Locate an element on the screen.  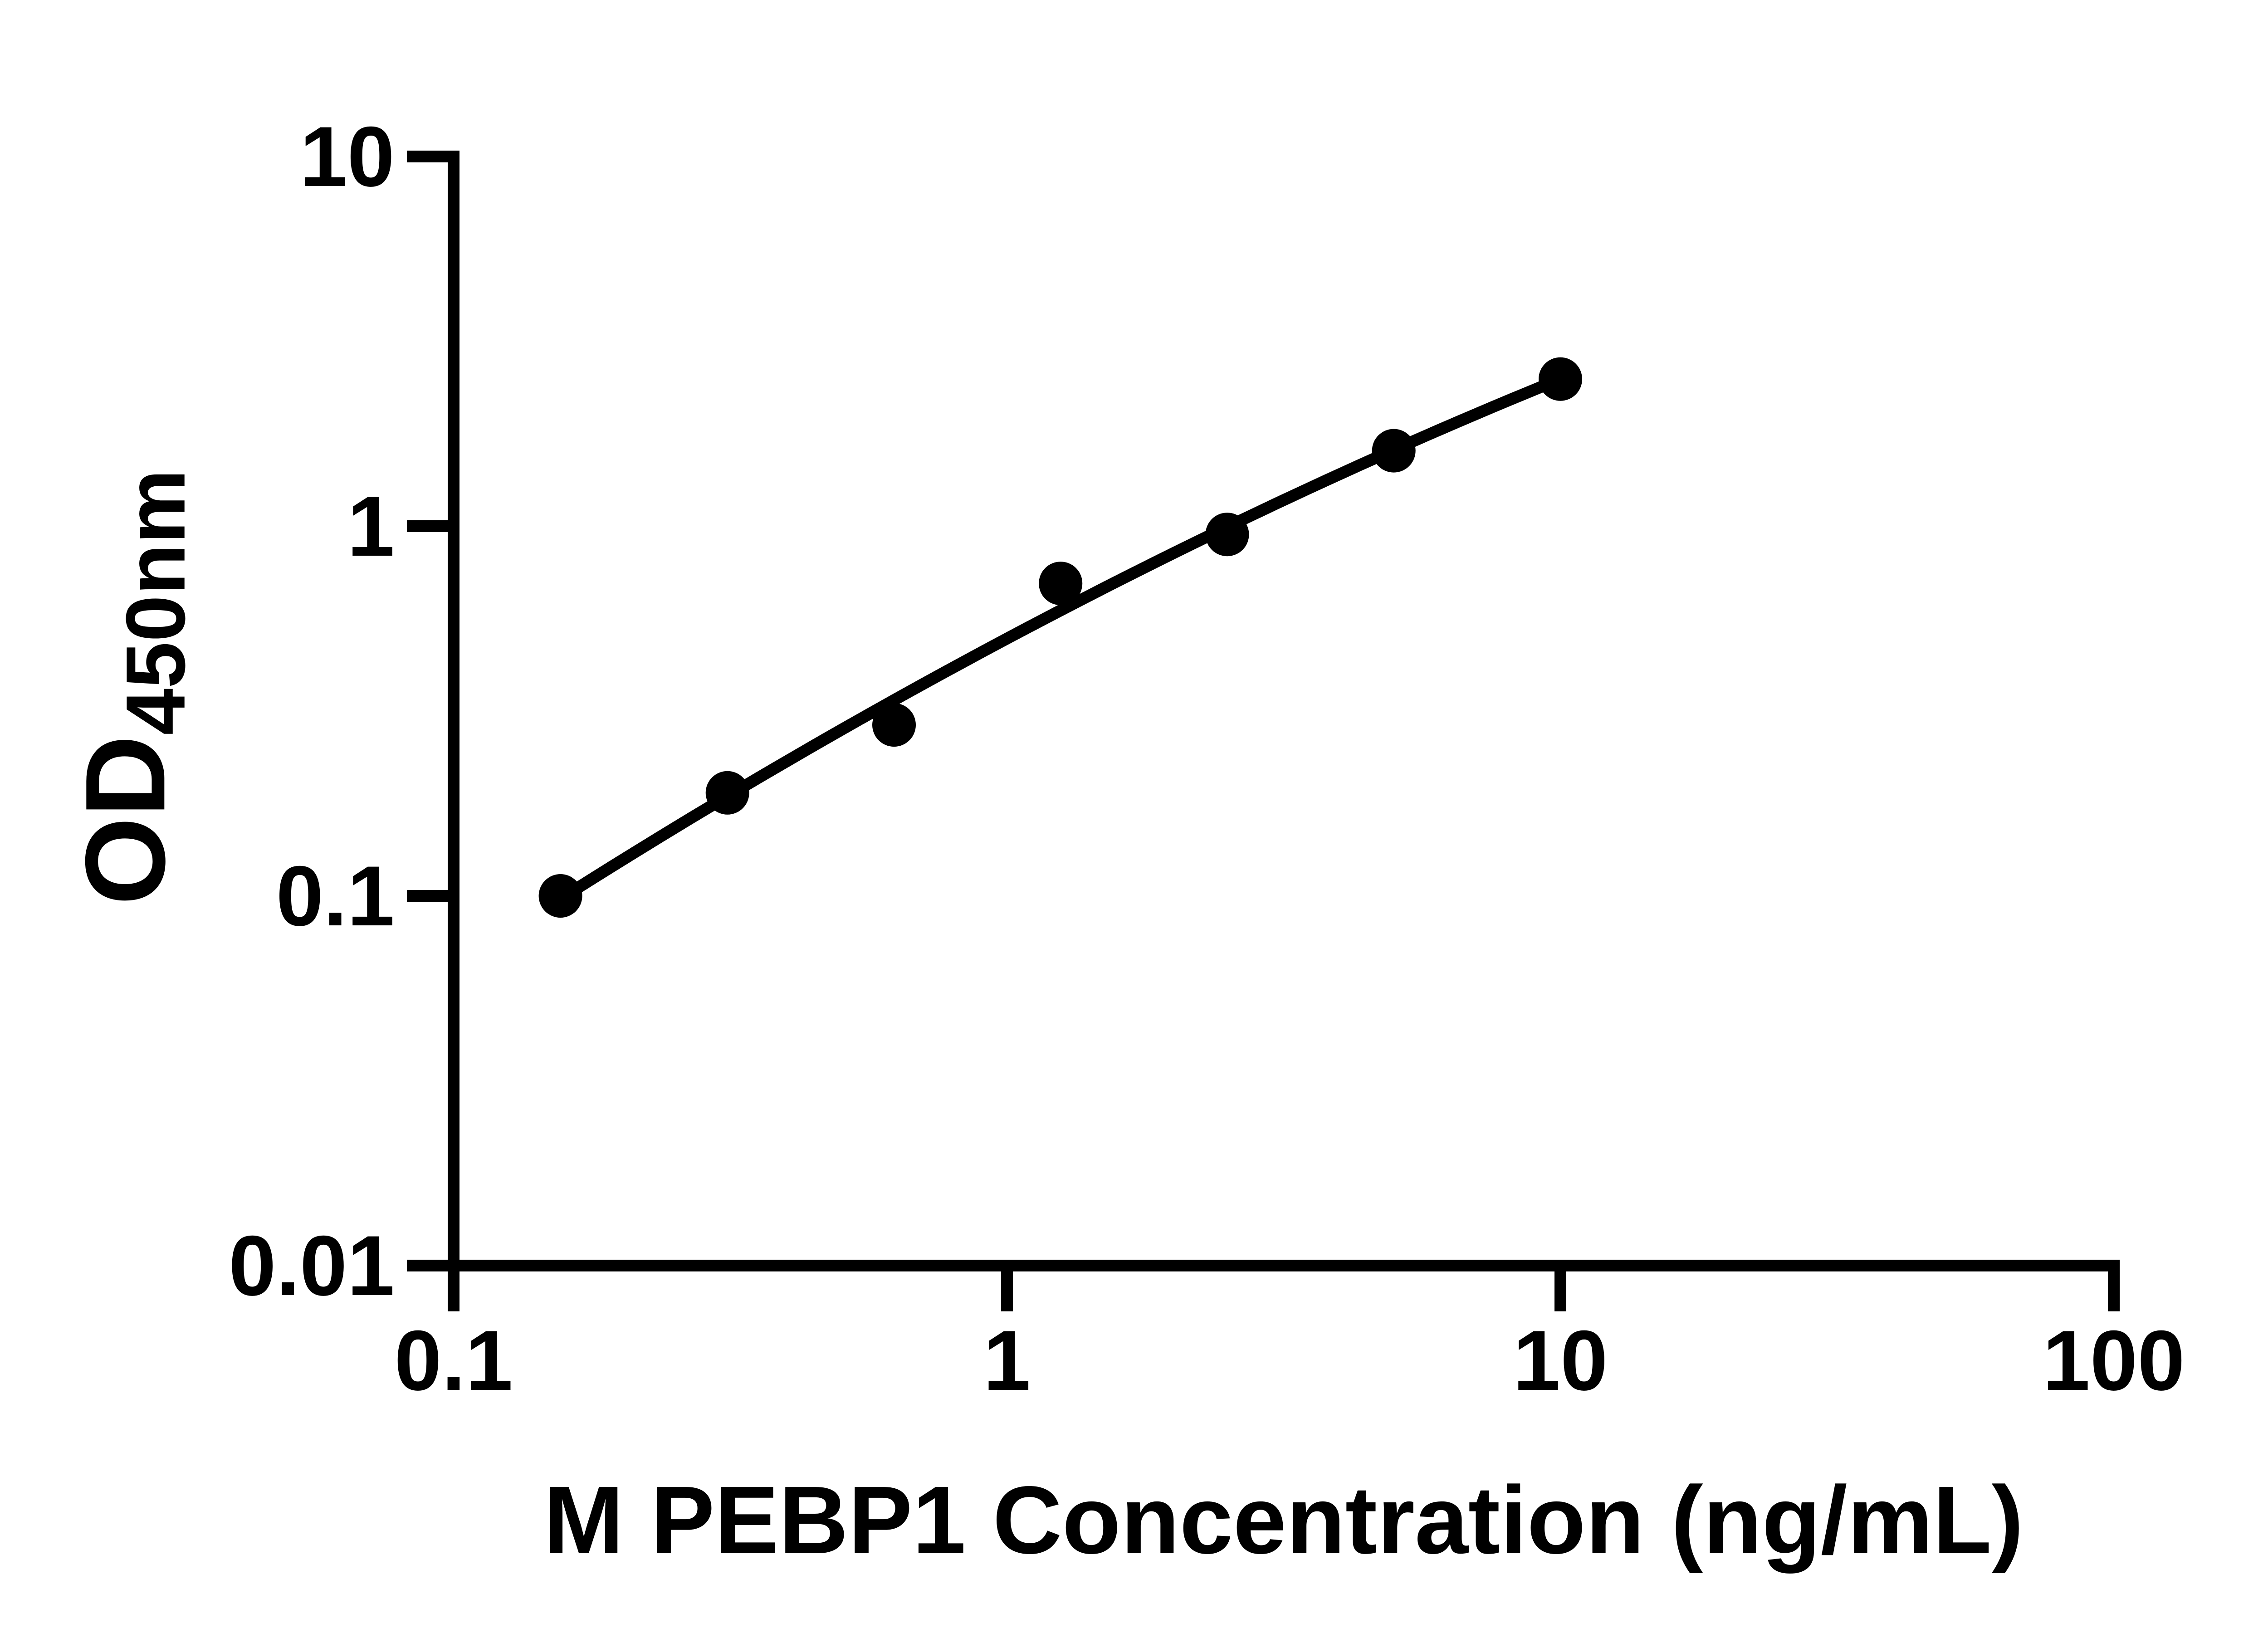
data-point-x0.156 is located at coordinates (560, 896).